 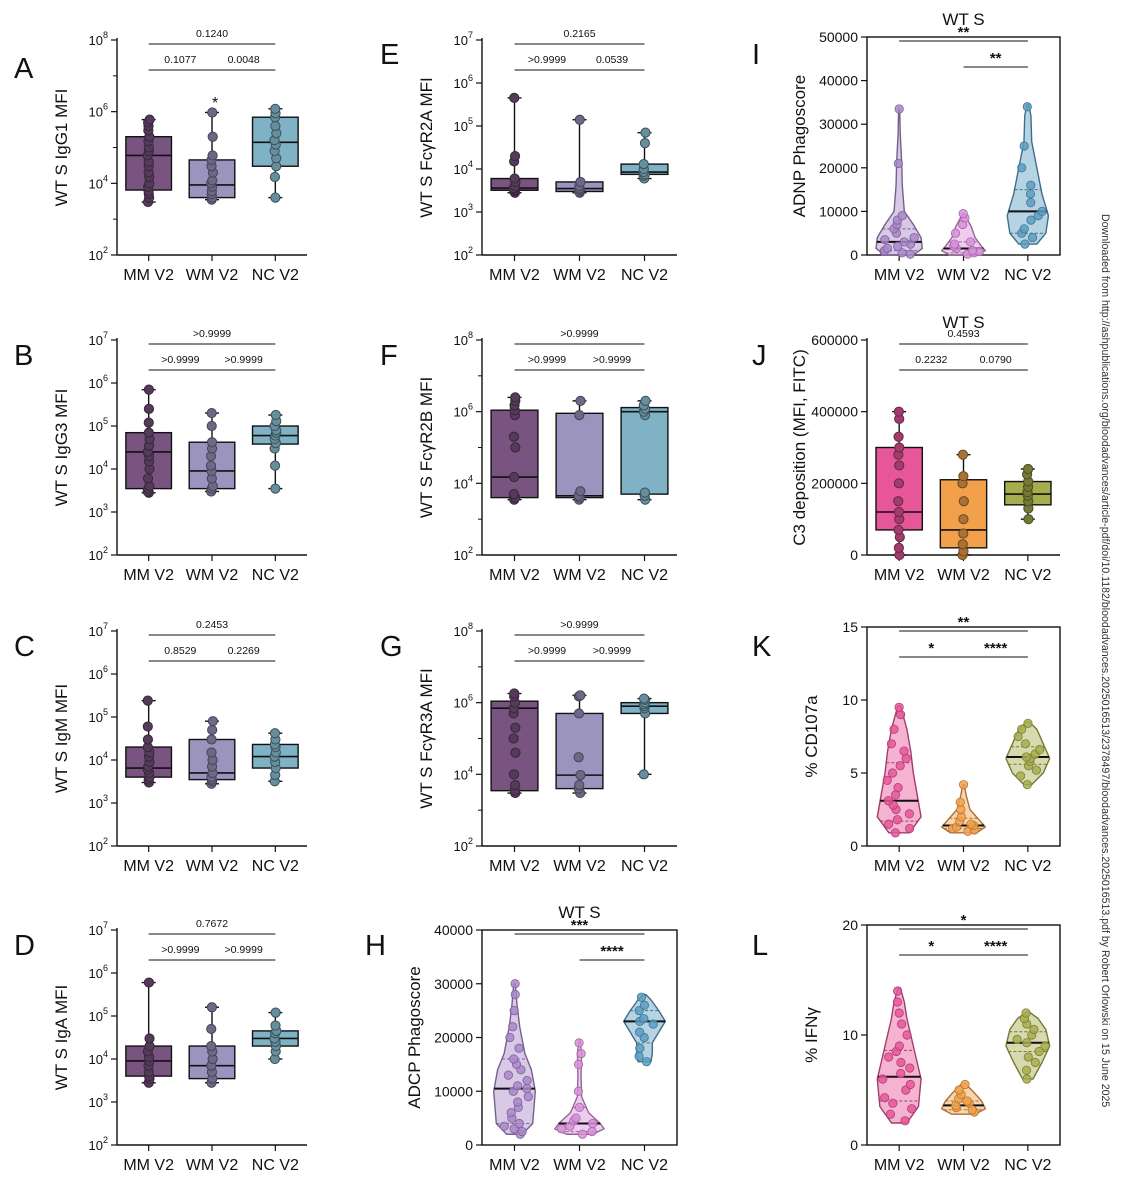 I want to click on y-axis-label: WT S FcγR2B MFI, so click(x=426, y=447).